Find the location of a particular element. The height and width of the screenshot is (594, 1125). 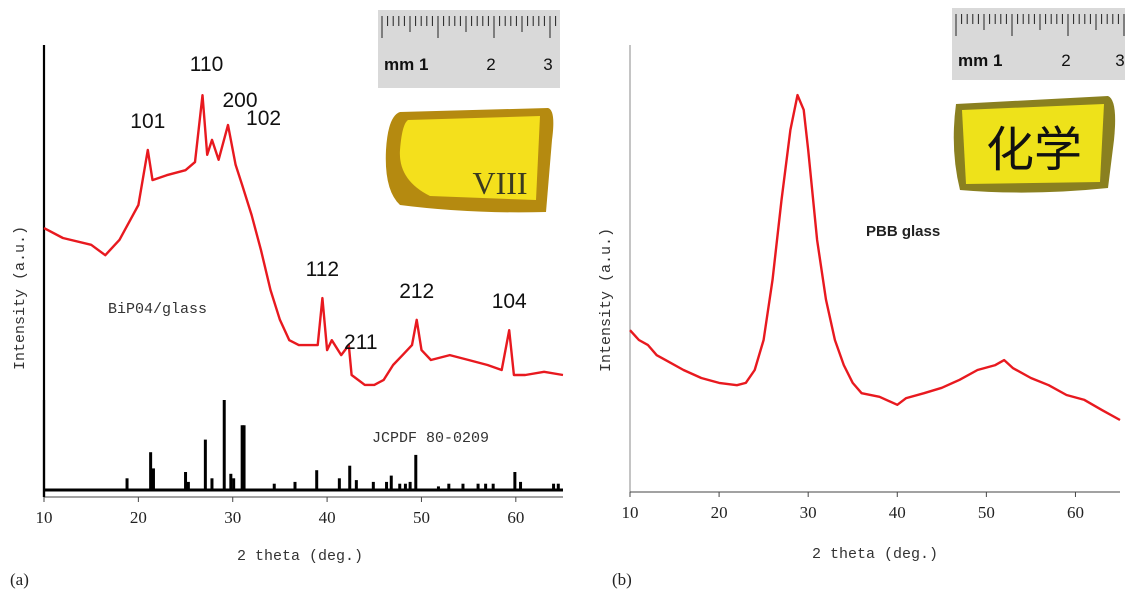

ruler is located at coordinates (469, 49).